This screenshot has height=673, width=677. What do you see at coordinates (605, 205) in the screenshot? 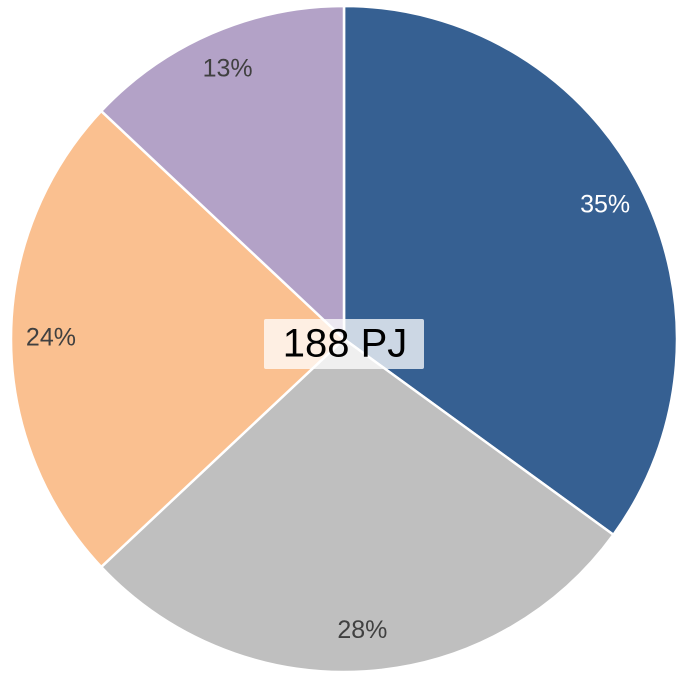
I see `slice-label: 35%` at bounding box center [605, 205].